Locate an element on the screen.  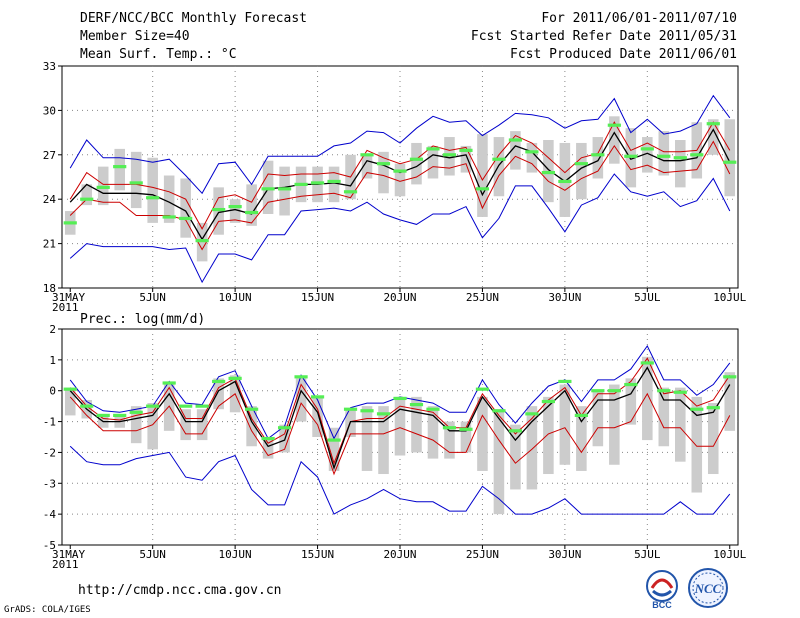
temp-y-tick-label: 33 is located at coordinates (49, 66).